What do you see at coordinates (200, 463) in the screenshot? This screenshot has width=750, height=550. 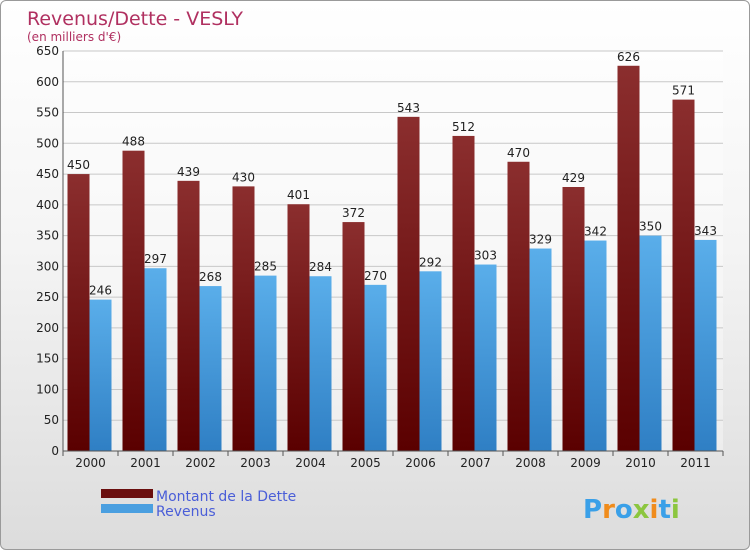 I see `x-tick-label: 2002` at bounding box center [200, 463].